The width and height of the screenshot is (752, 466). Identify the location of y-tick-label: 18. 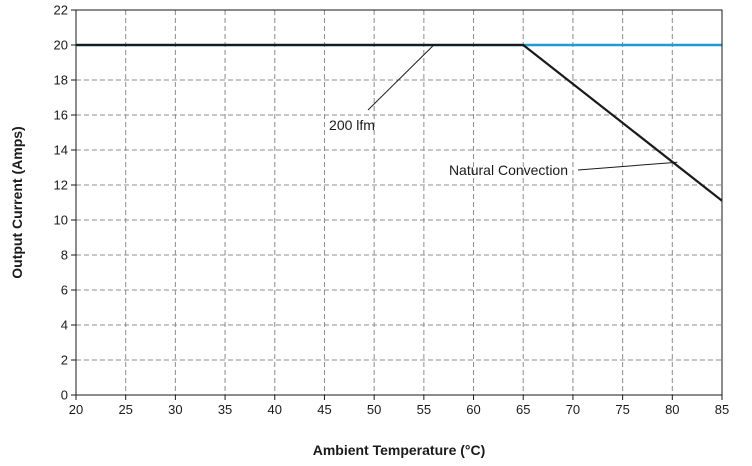
(61, 80).